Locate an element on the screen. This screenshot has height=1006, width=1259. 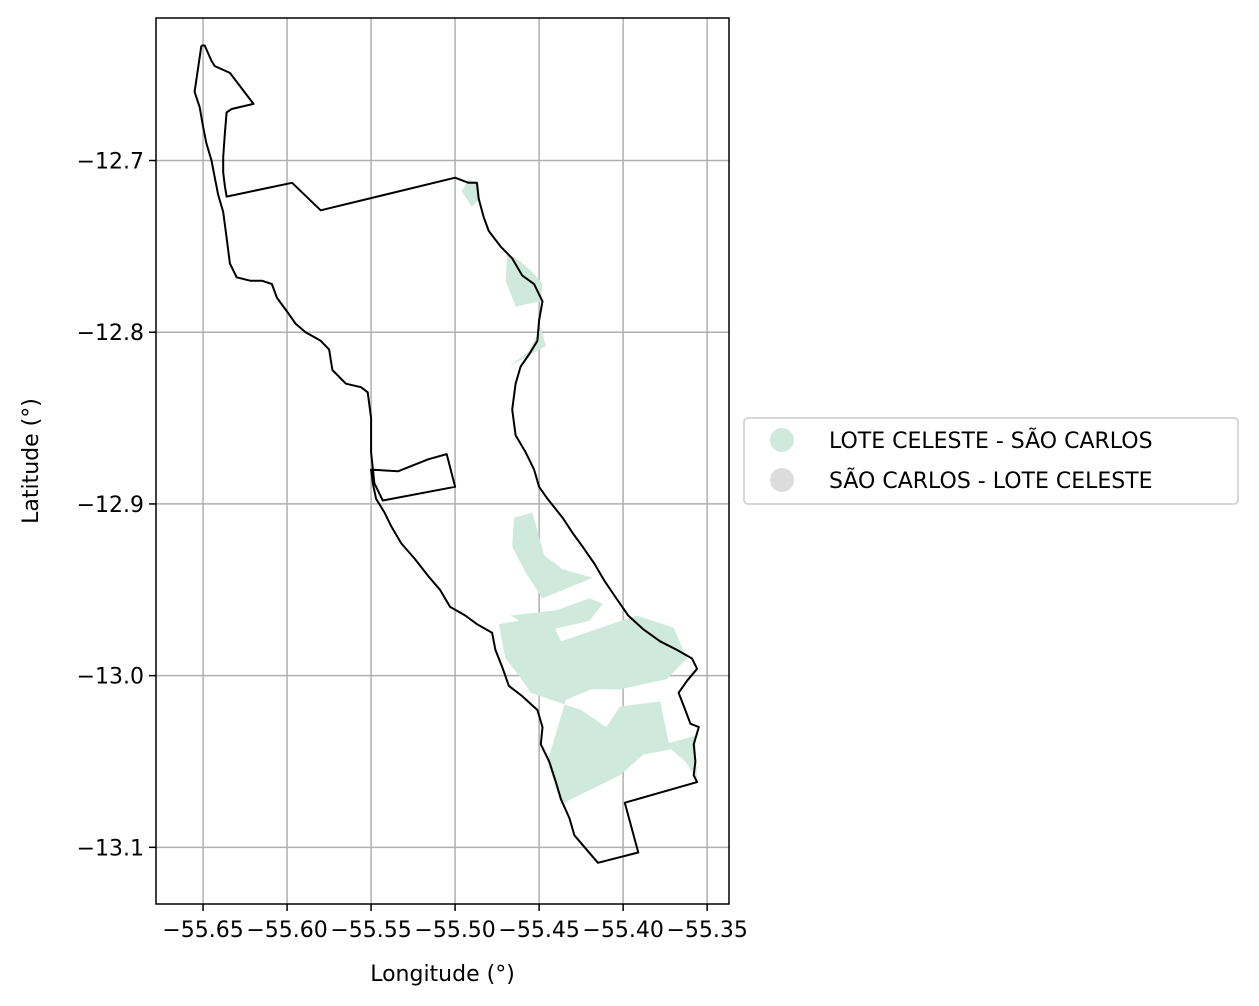
x-tick-label: −55.60 is located at coordinates (286, 930).